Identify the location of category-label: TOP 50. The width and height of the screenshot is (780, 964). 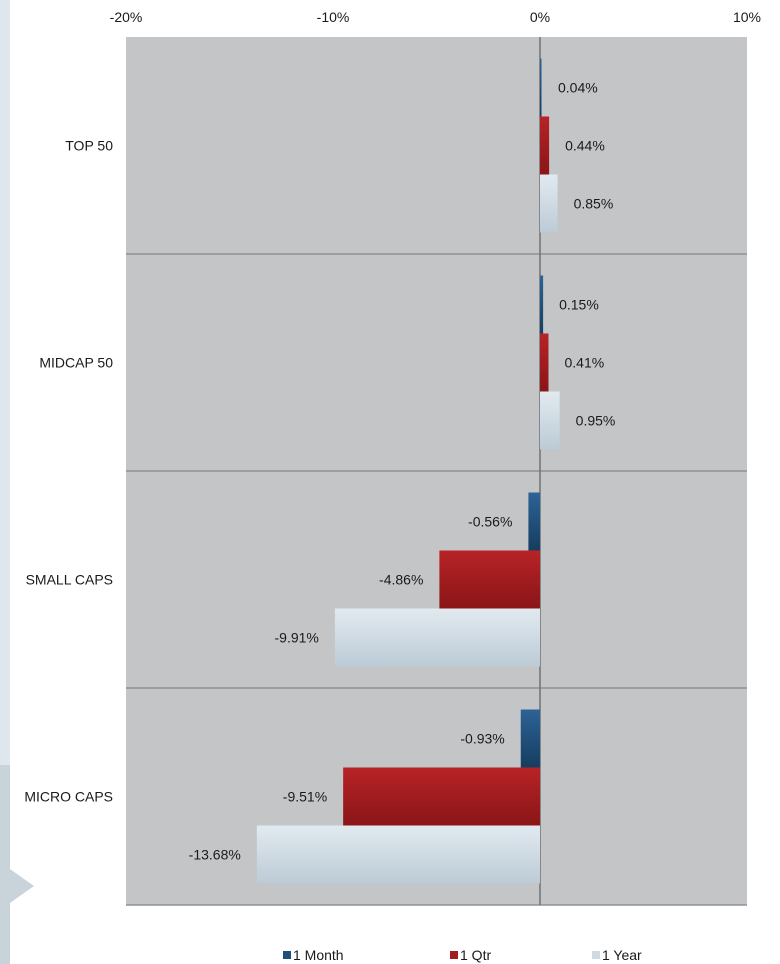
(89, 146).